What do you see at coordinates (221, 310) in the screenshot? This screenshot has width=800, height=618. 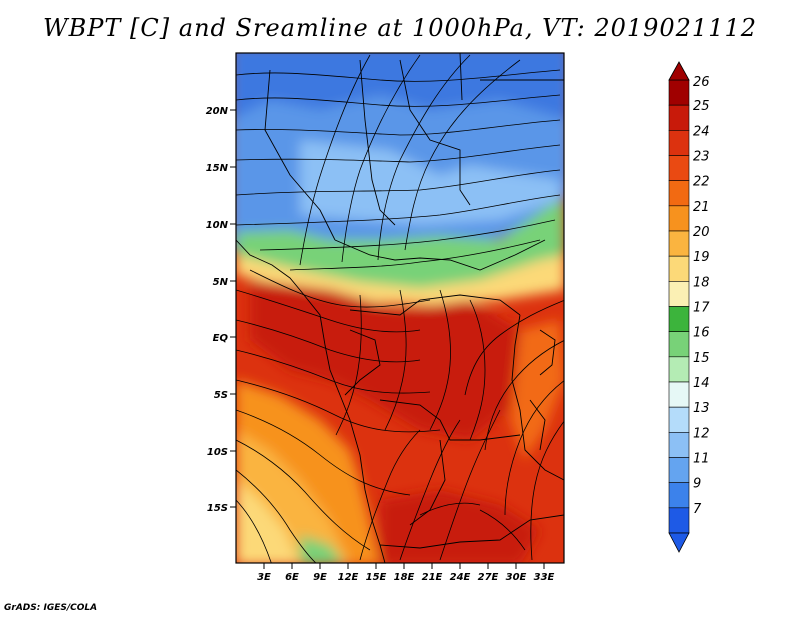 I see `lat-axis: 20N 15N 10N 5N EQ 5S 10S 15S` at bounding box center [221, 310].